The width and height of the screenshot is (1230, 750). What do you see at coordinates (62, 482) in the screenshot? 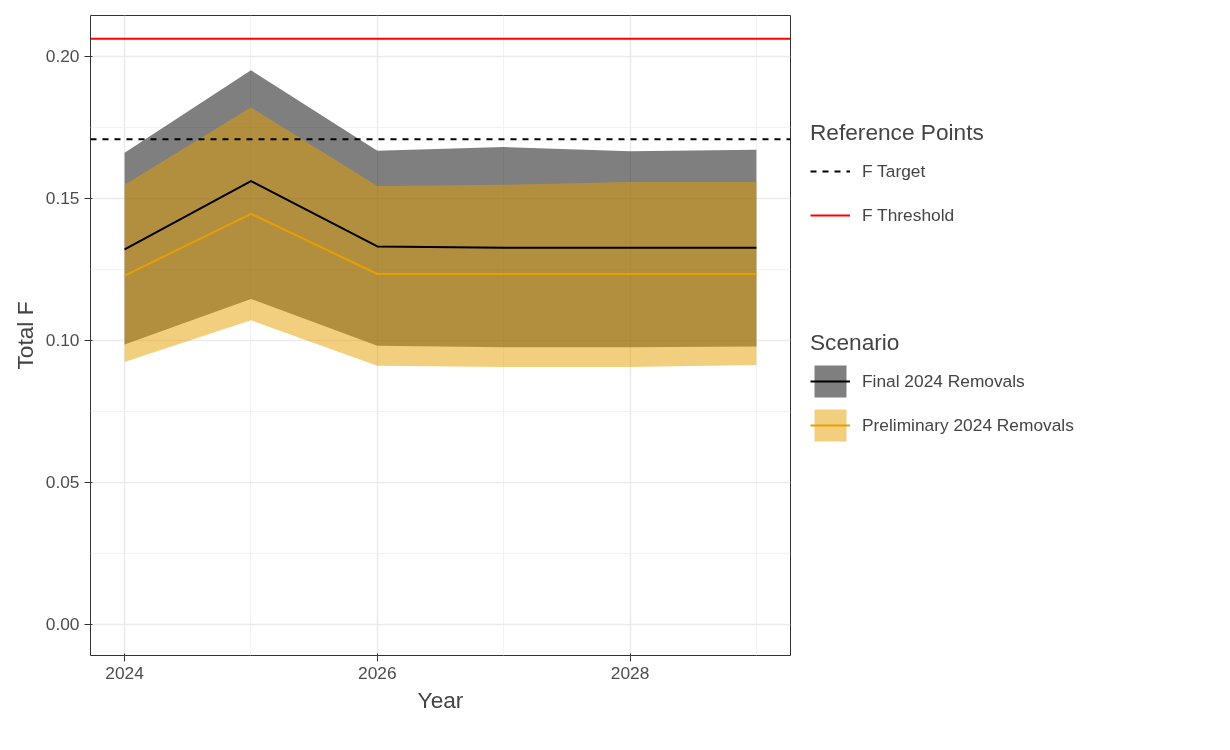
I see `y-tick-label: 0.05` at bounding box center [62, 482].